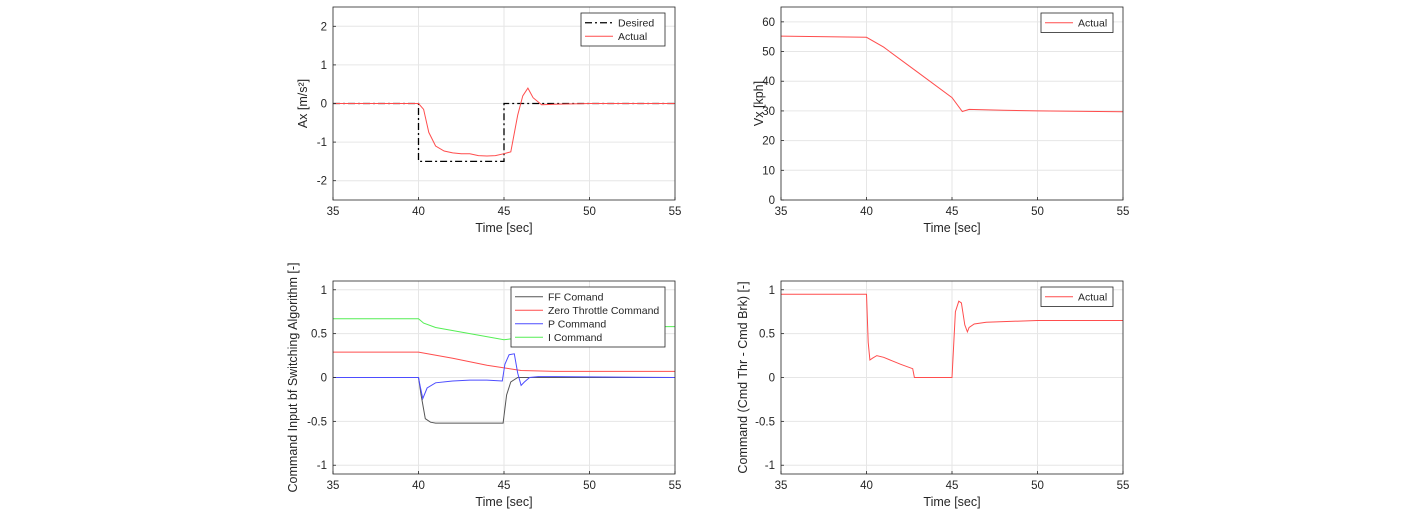  Describe the element at coordinates (575, 338) in the screenshot. I see `legend-label: I Command` at that location.